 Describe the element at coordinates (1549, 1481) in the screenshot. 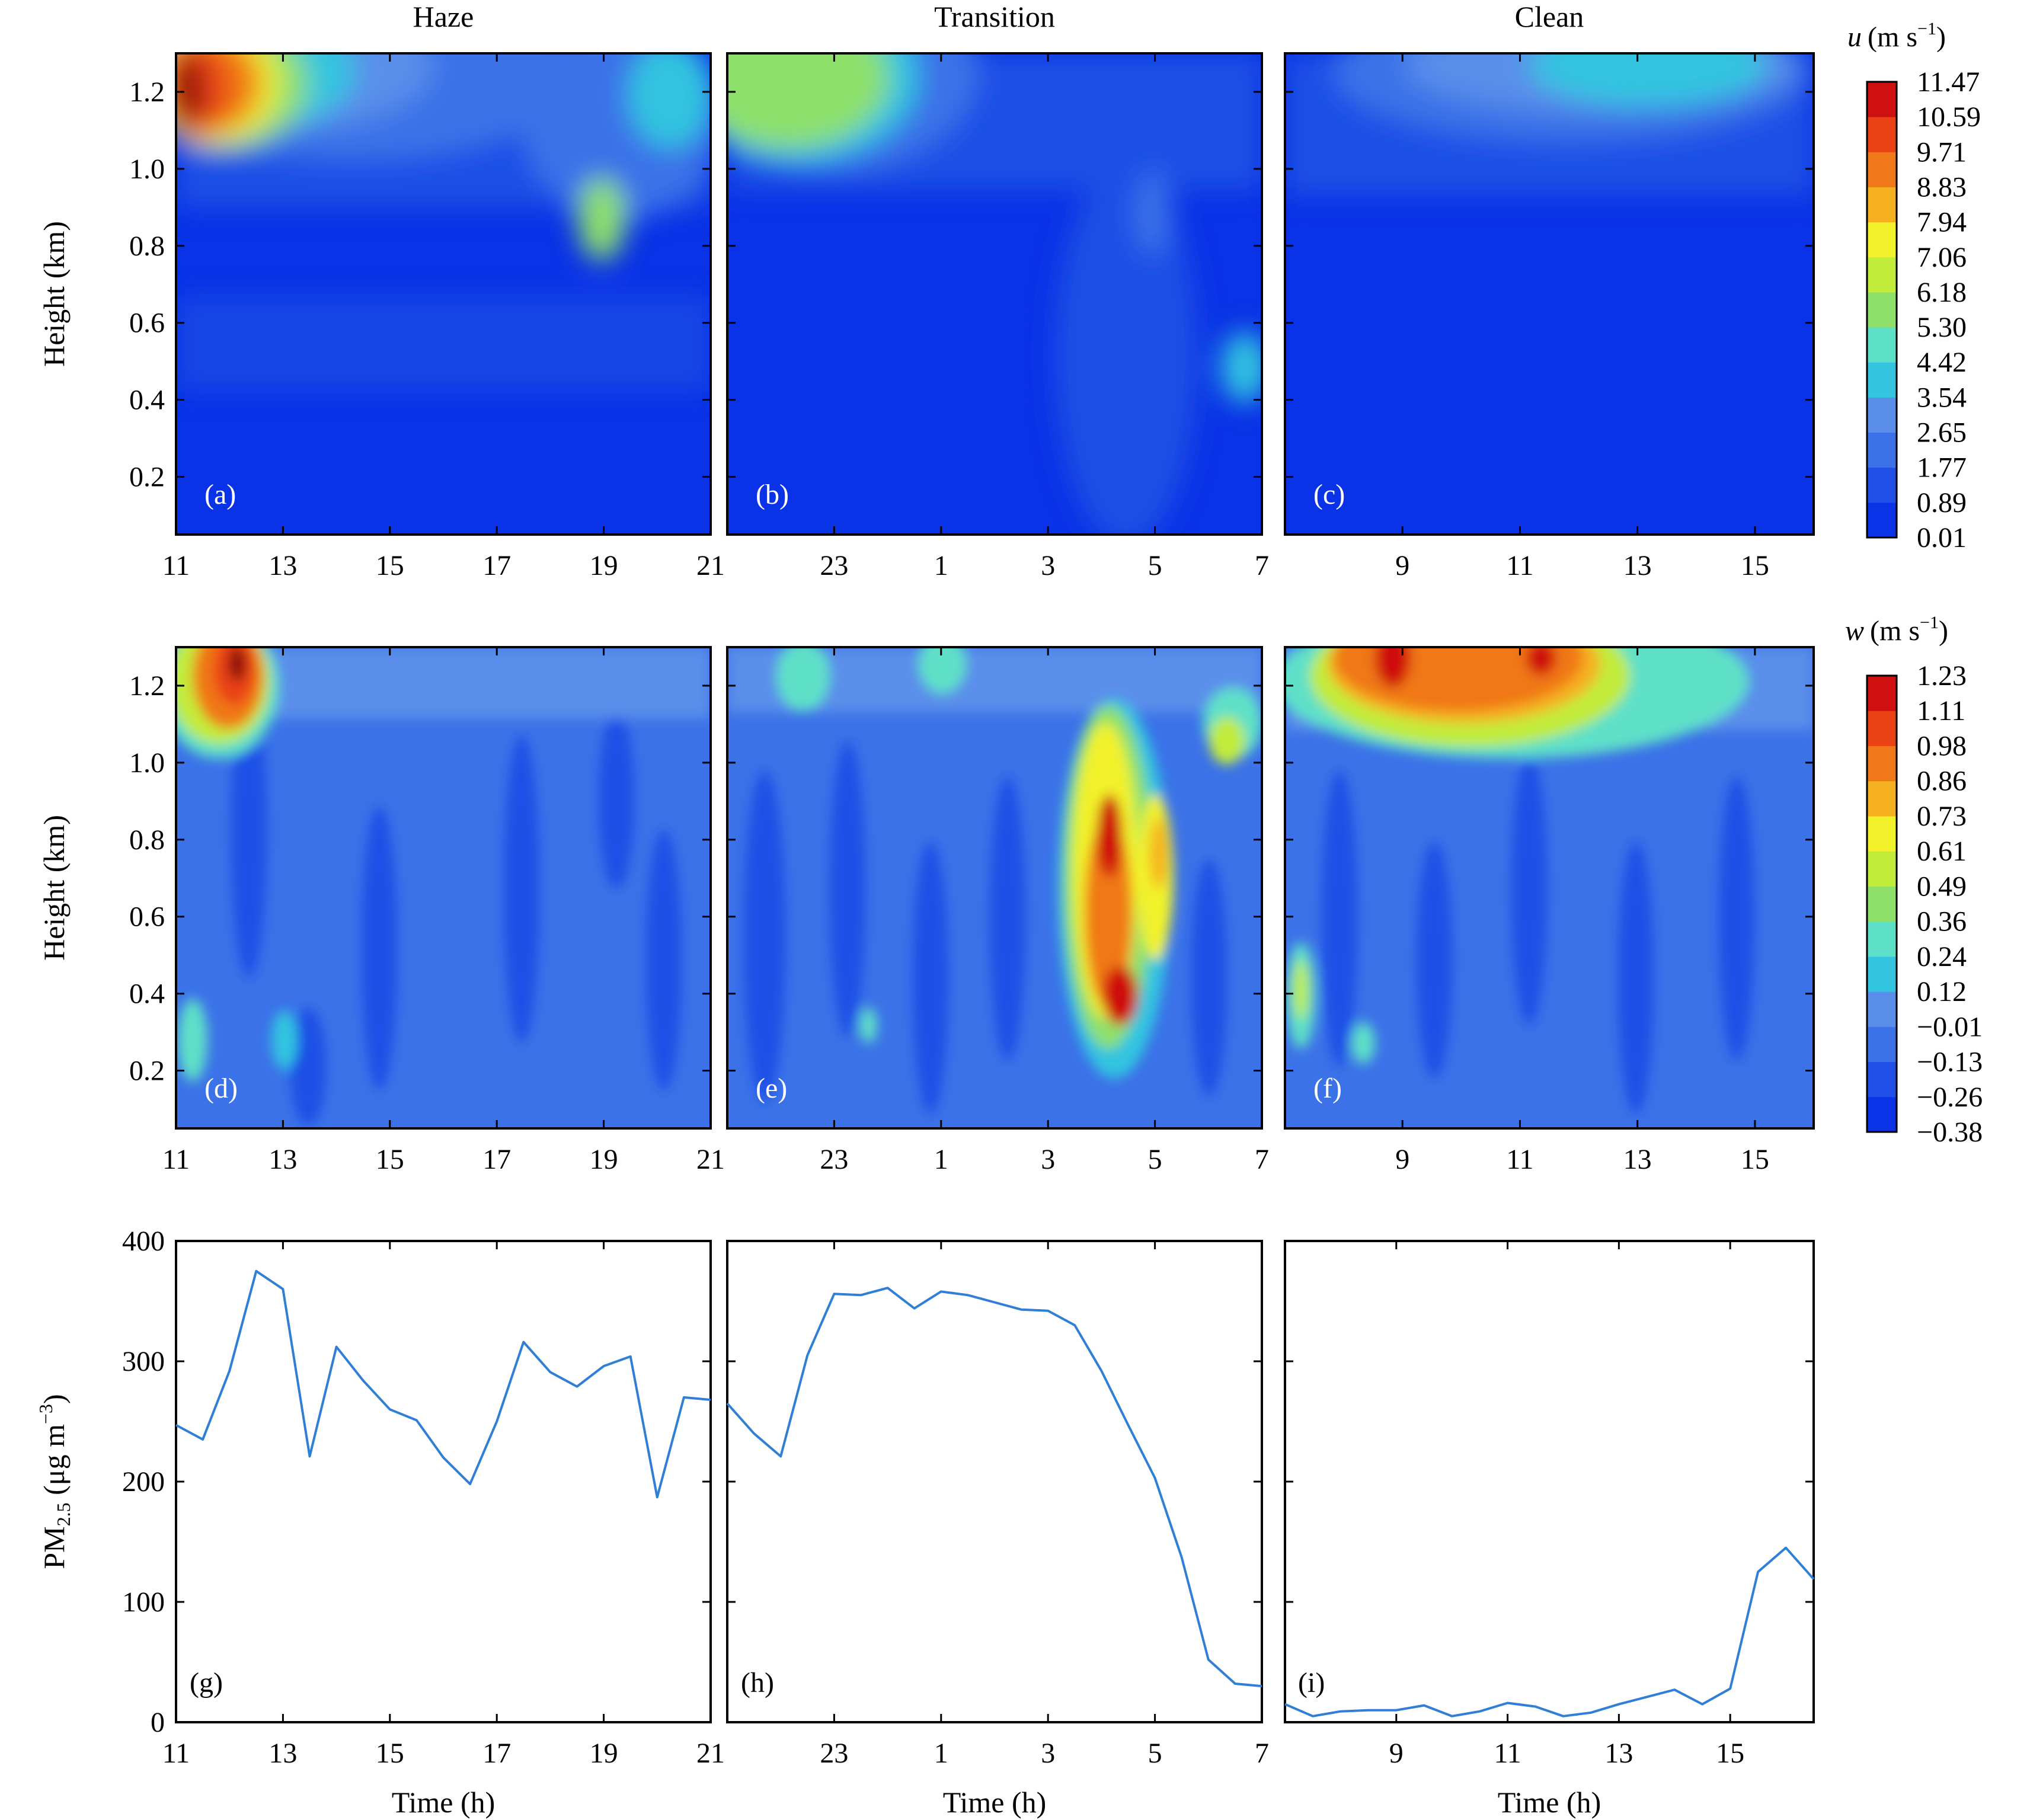

I see `panel-i-frame` at that location.